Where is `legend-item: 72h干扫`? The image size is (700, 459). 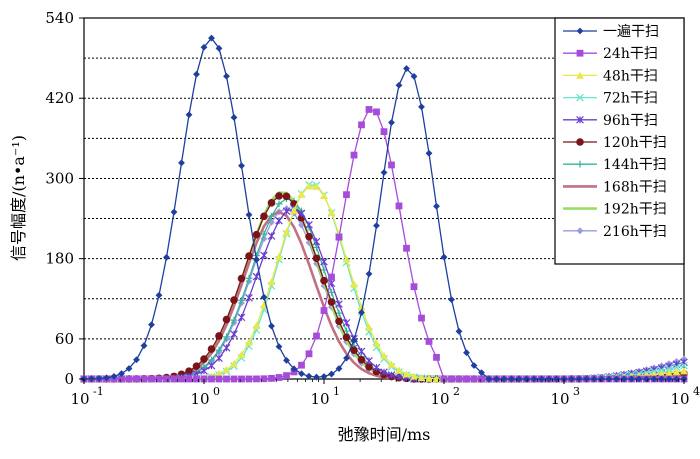
legend-item: 72h干扫 is located at coordinates (610, 99).